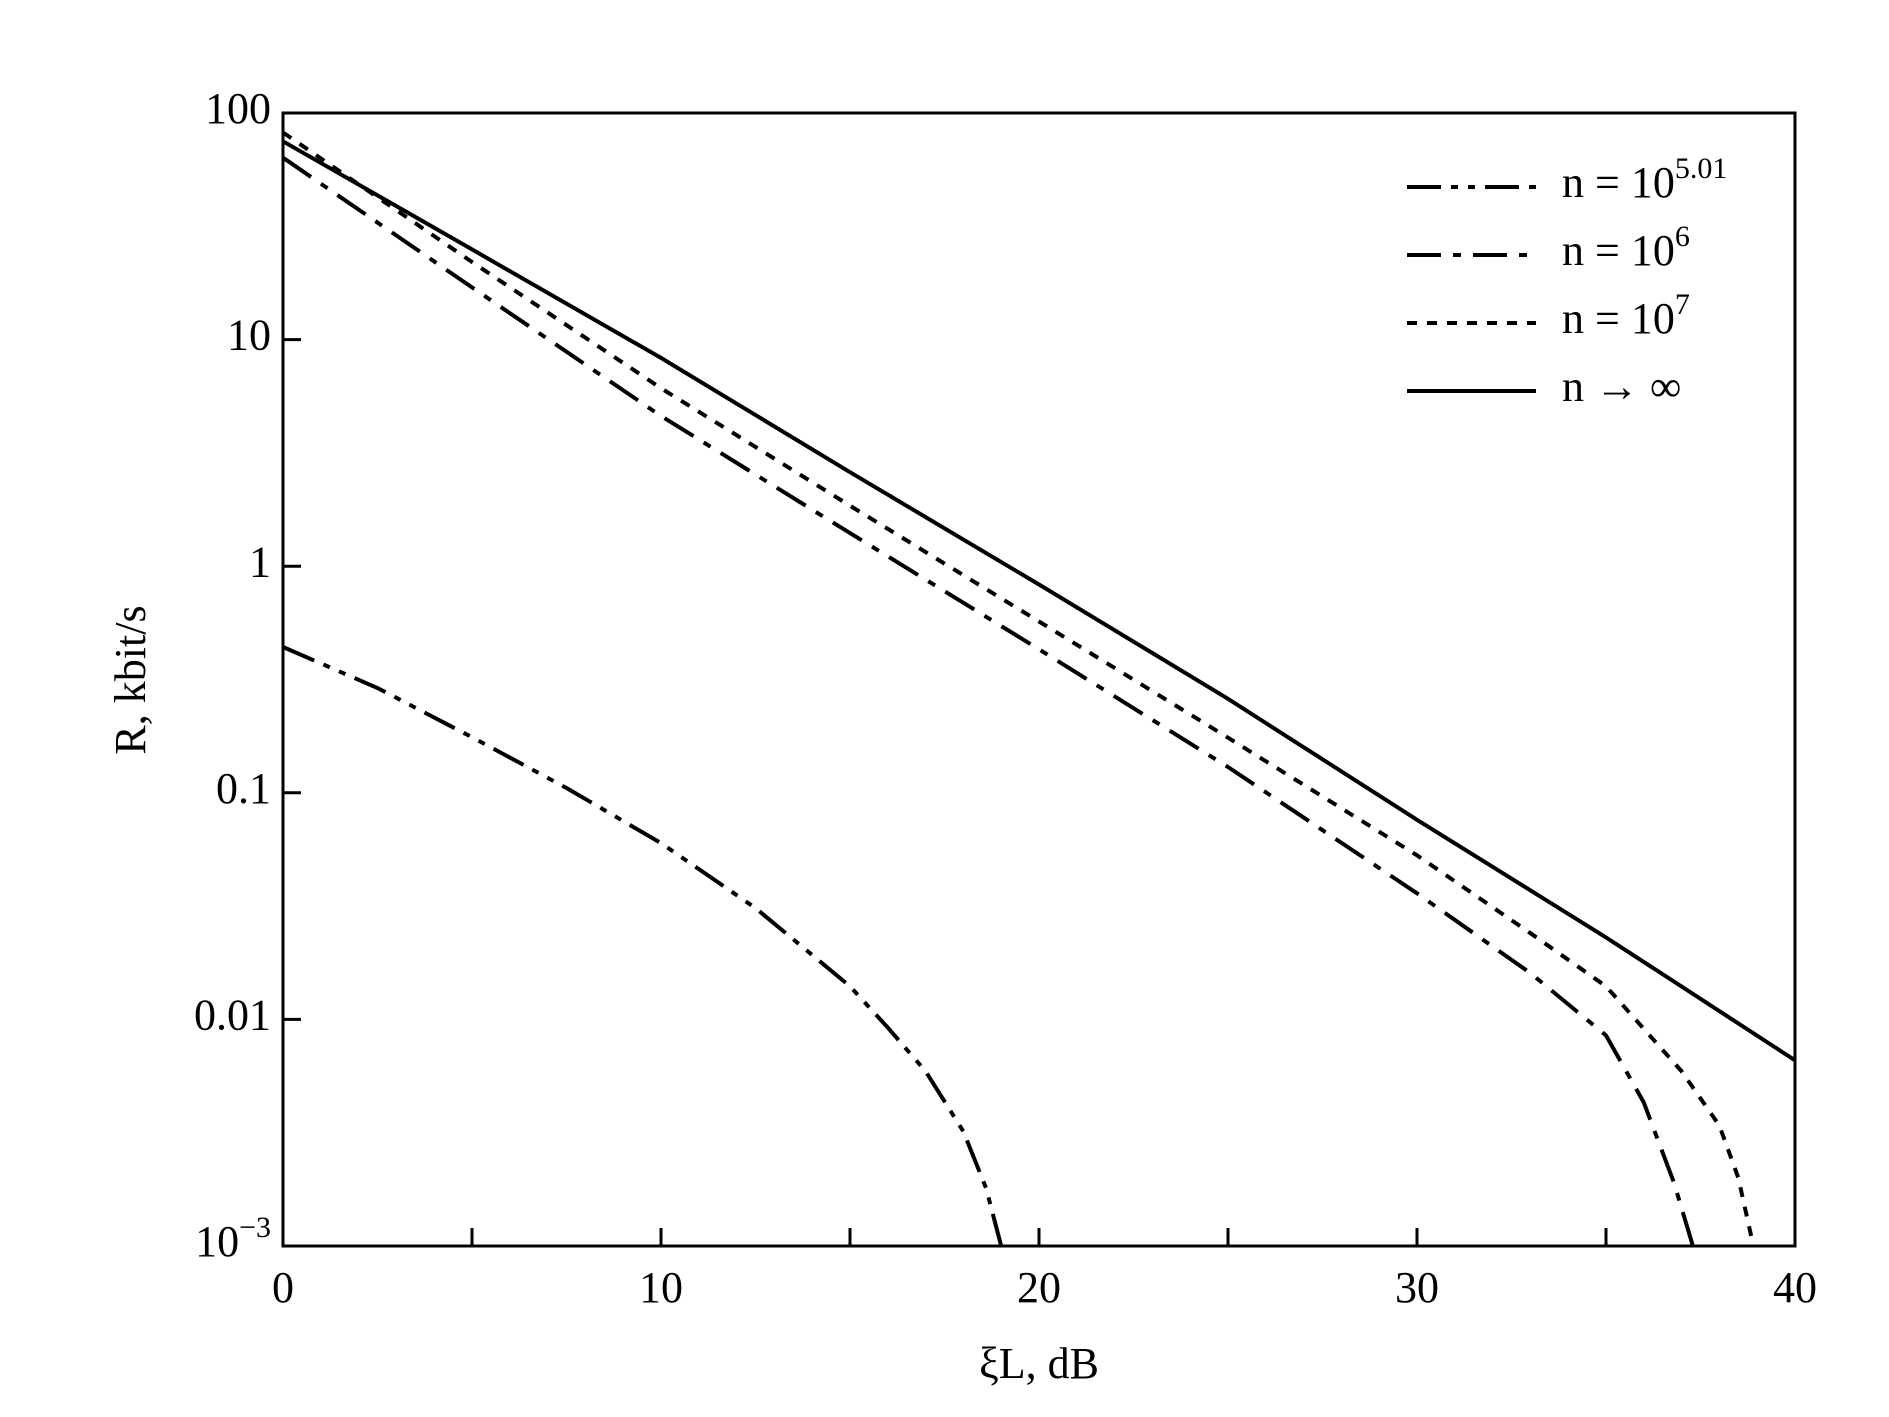 Image resolution: width=1889 pixels, height=1417 pixels. What do you see at coordinates (243, 788) in the screenshot?
I see `y-tick-label: 0.1` at bounding box center [243, 788].